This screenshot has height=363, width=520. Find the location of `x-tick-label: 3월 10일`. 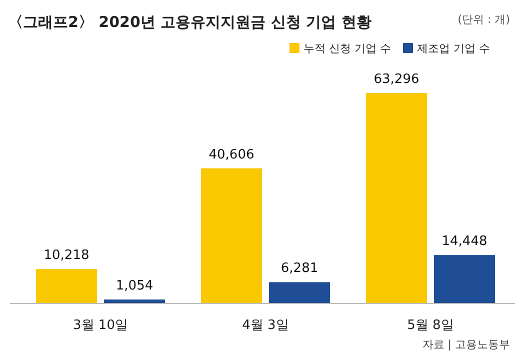

x-tick-label: 3월 10일 is located at coordinates (100, 325).